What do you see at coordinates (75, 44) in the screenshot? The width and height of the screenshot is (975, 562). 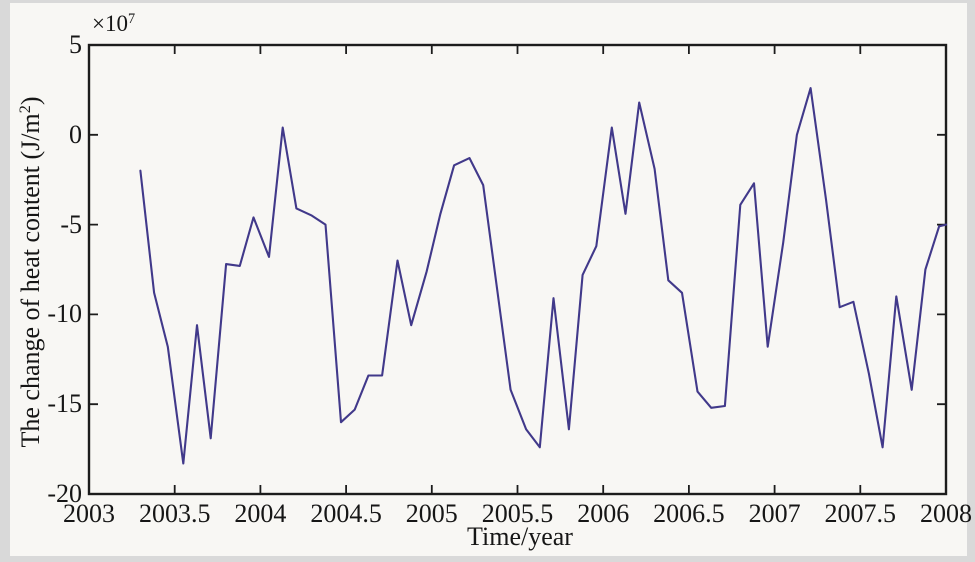 I see `y-tick-label: 5` at bounding box center [75, 44].